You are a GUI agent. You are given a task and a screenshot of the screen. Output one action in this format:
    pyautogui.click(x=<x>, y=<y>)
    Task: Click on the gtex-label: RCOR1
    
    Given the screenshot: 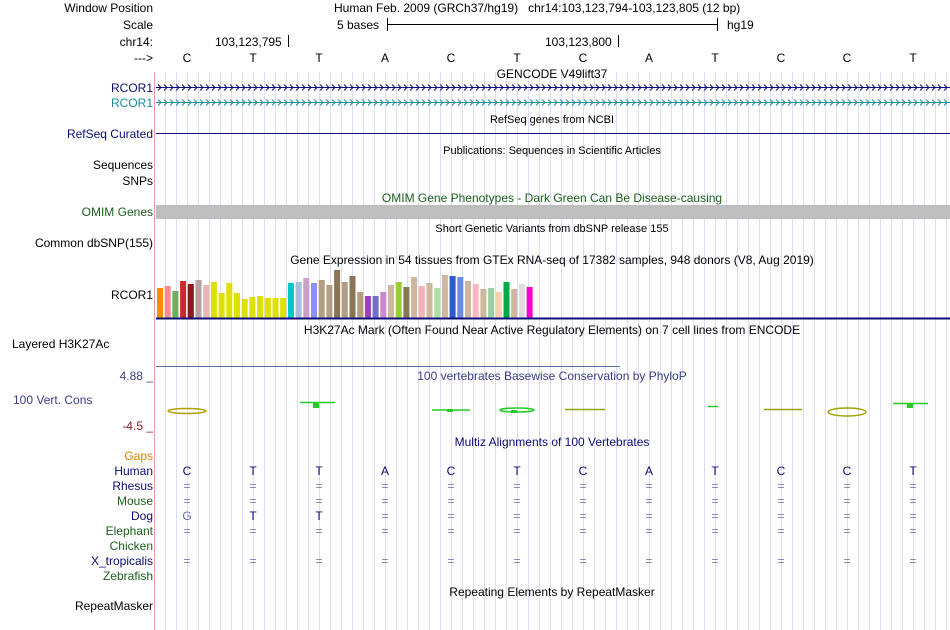 What is the action you would take?
    pyautogui.click(x=131, y=295)
    